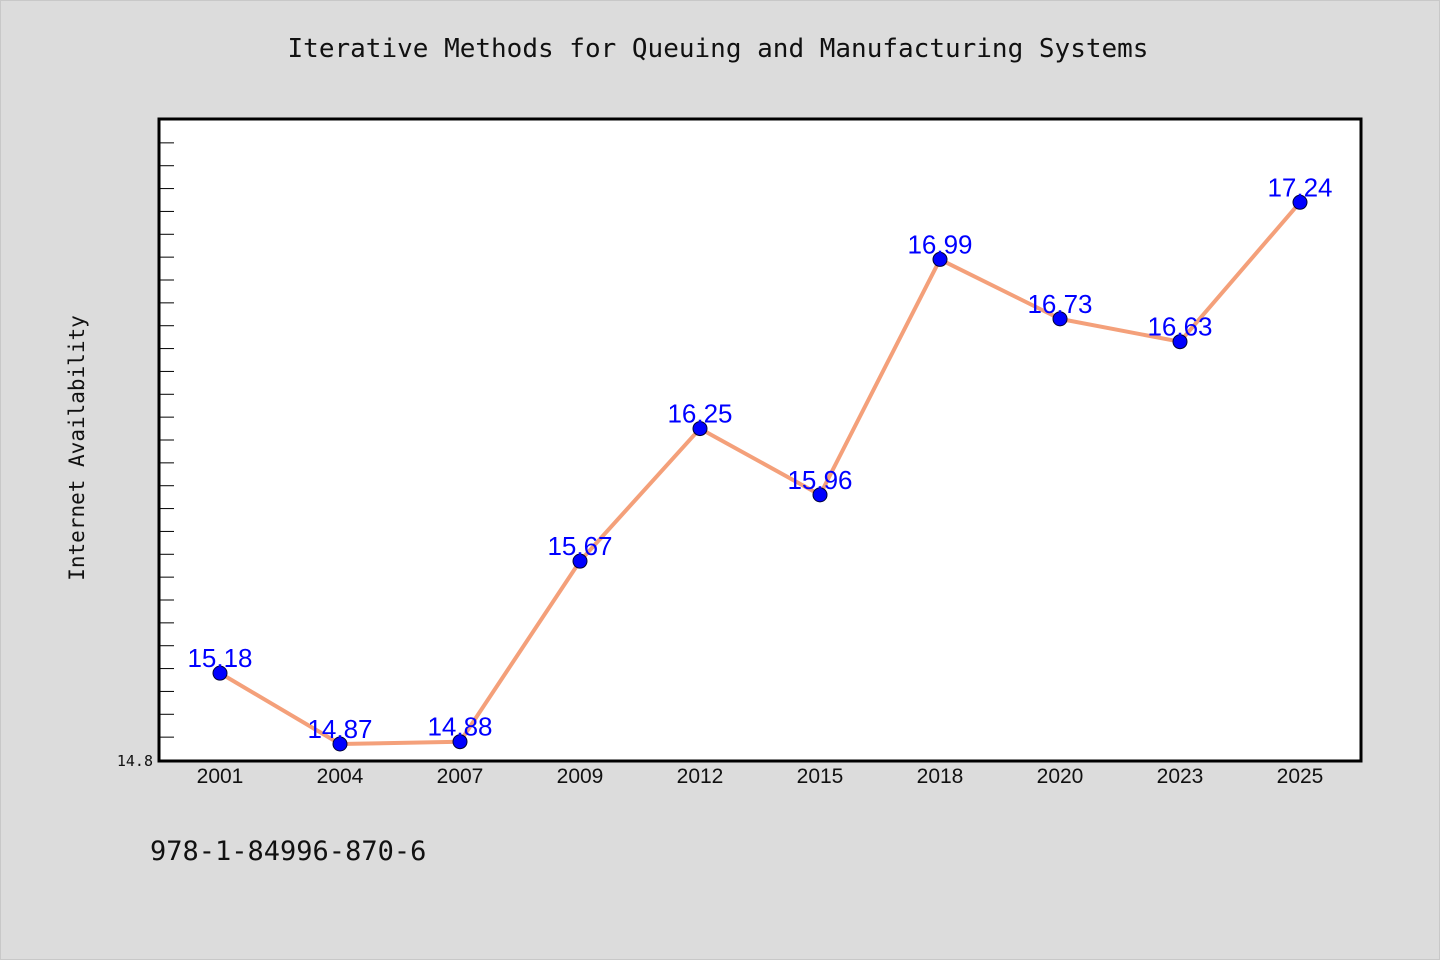  What do you see at coordinates (220, 776) in the screenshot?
I see `x-tick-label: 2001` at bounding box center [220, 776].